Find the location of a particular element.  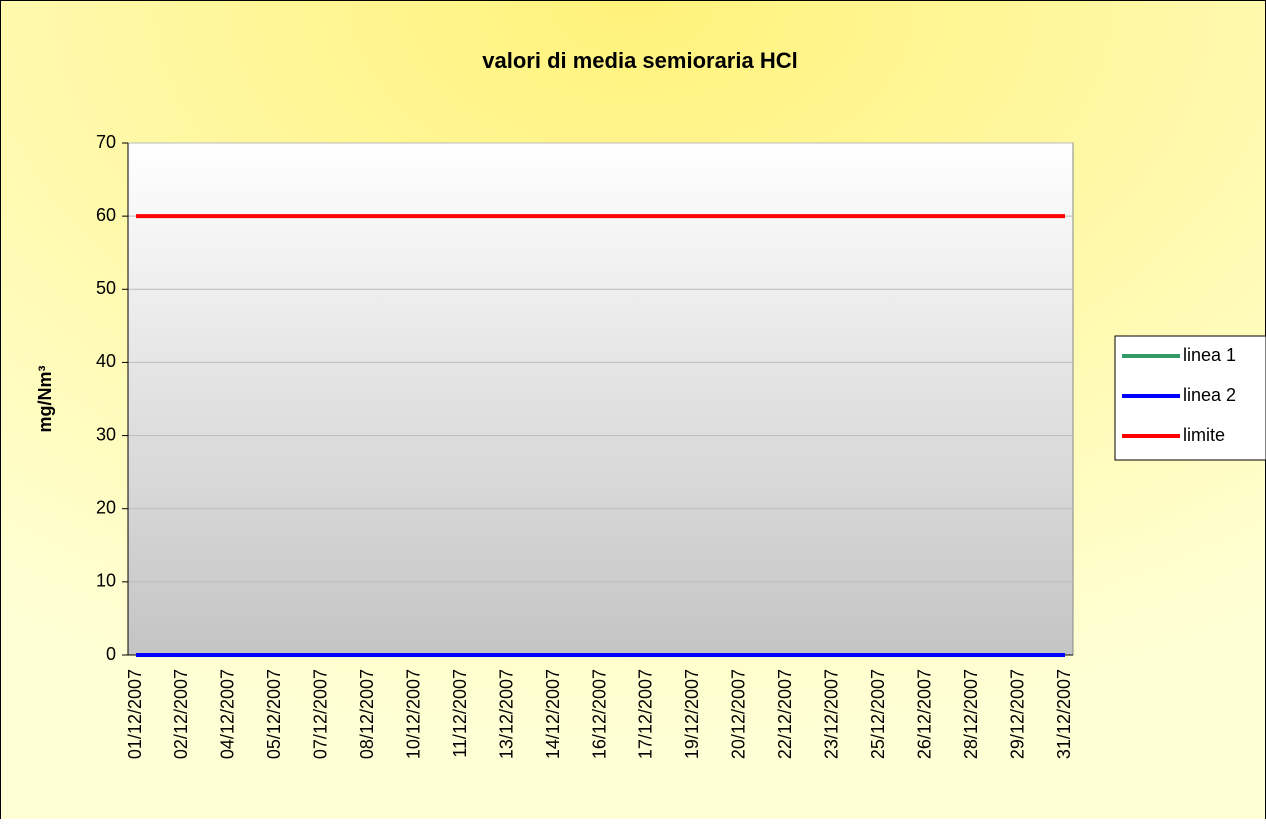

x-tick-label: 02/12/2007 is located at coordinates (181, 714).